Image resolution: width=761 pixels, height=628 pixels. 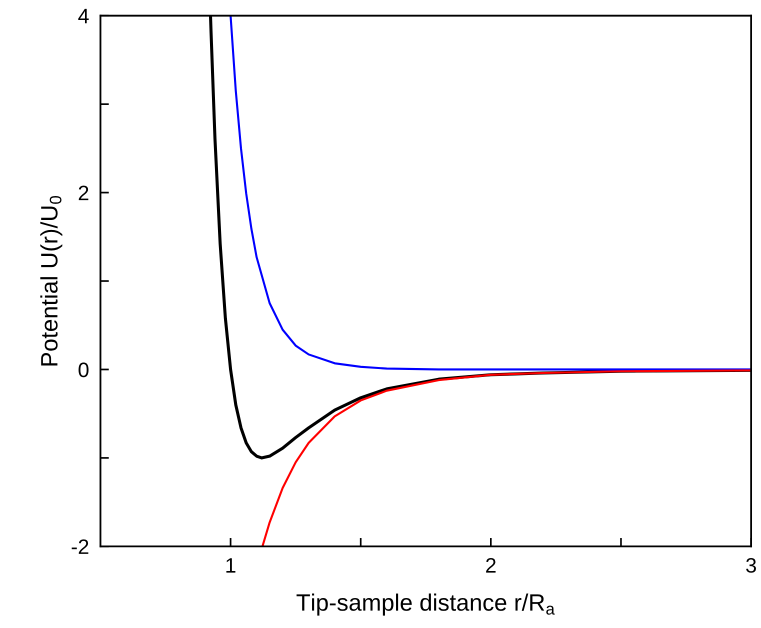 I want to click on x-tick-label: 2, so click(x=491, y=565).